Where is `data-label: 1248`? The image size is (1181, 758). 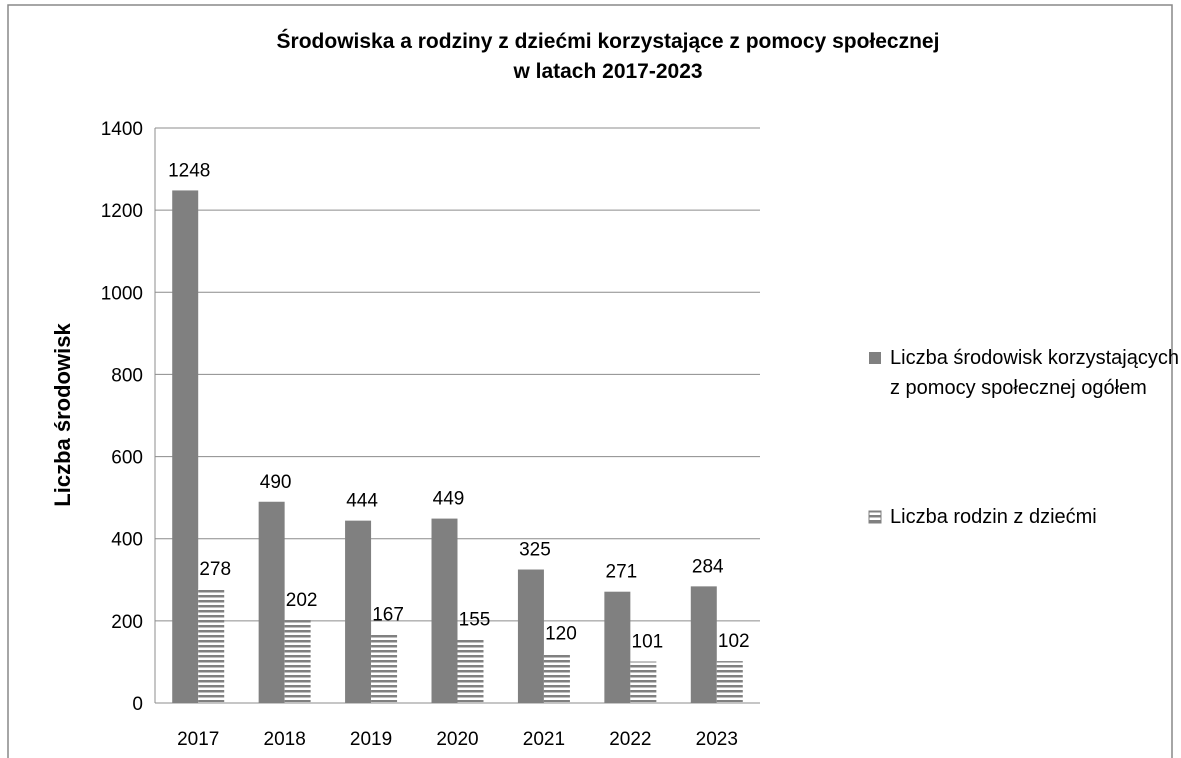 data-label: 1248 is located at coordinates (189, 170).